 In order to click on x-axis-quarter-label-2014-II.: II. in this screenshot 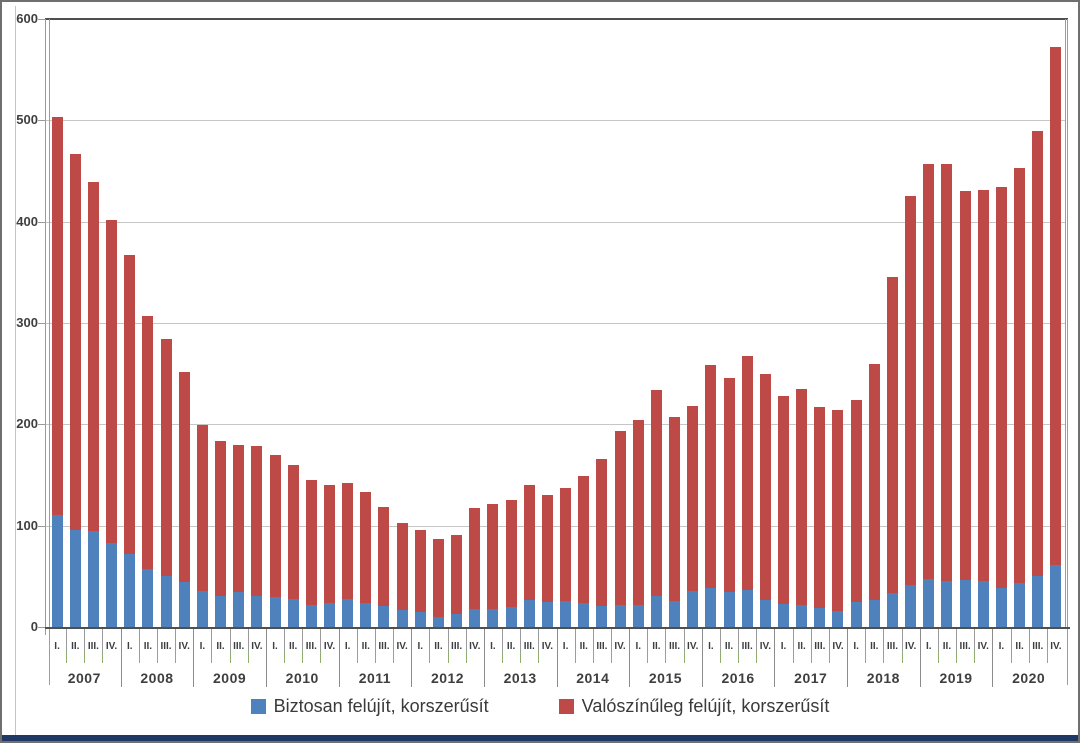, I will do `click(583, 646)`.